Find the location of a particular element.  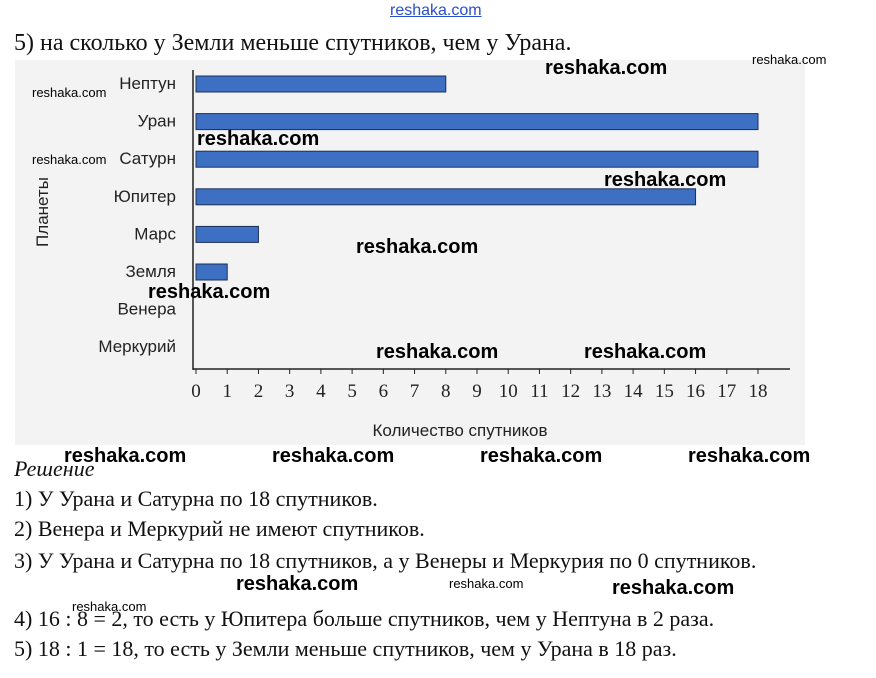

y-tick-label: Юпитер is located at coordinates (145, 196).